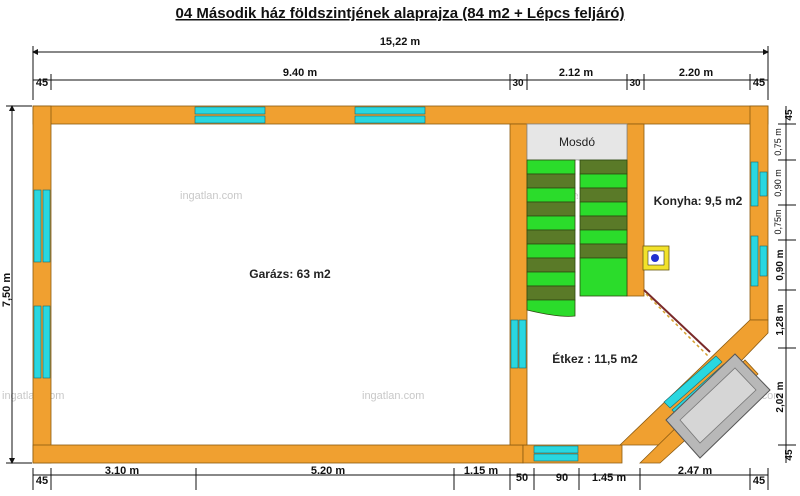 The height and width of the screenshot is (496, 800). Describe the element at coordinates (16, 284) in the screenshot. I see `dimension-left-height: 7,50 m` at that location.